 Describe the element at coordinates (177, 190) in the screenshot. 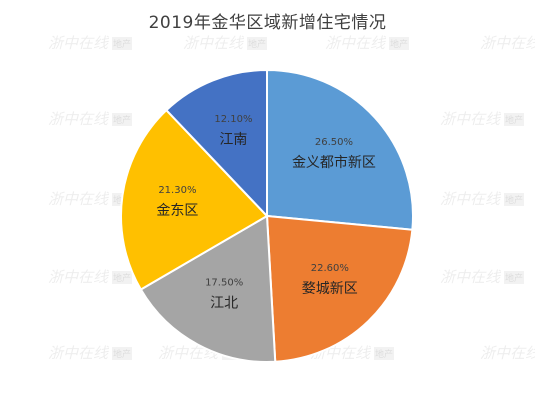

I see `slice-value-label: 21.30%` at that location.